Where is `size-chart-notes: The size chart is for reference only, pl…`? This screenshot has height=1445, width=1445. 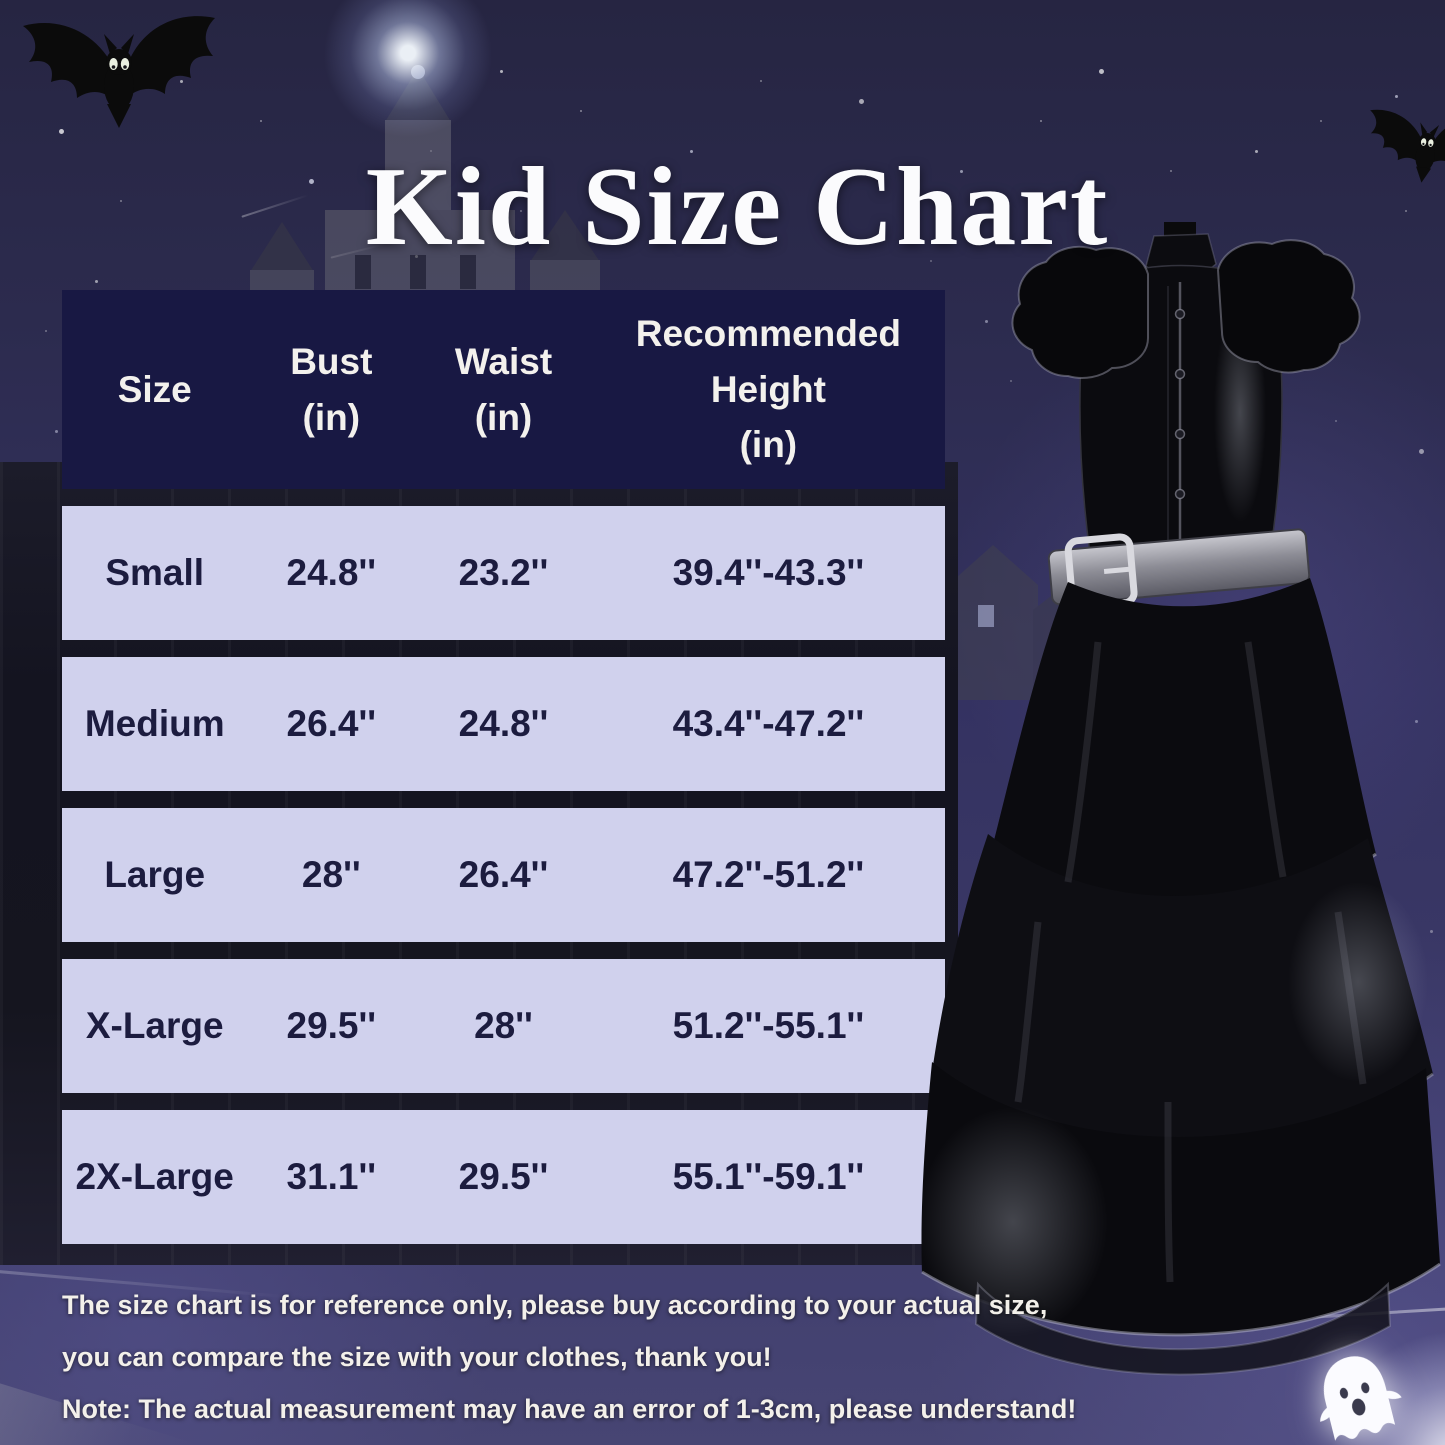
size-chart-notes: The size chart is for reference only, pl… is located at coordinates (652, 1366).